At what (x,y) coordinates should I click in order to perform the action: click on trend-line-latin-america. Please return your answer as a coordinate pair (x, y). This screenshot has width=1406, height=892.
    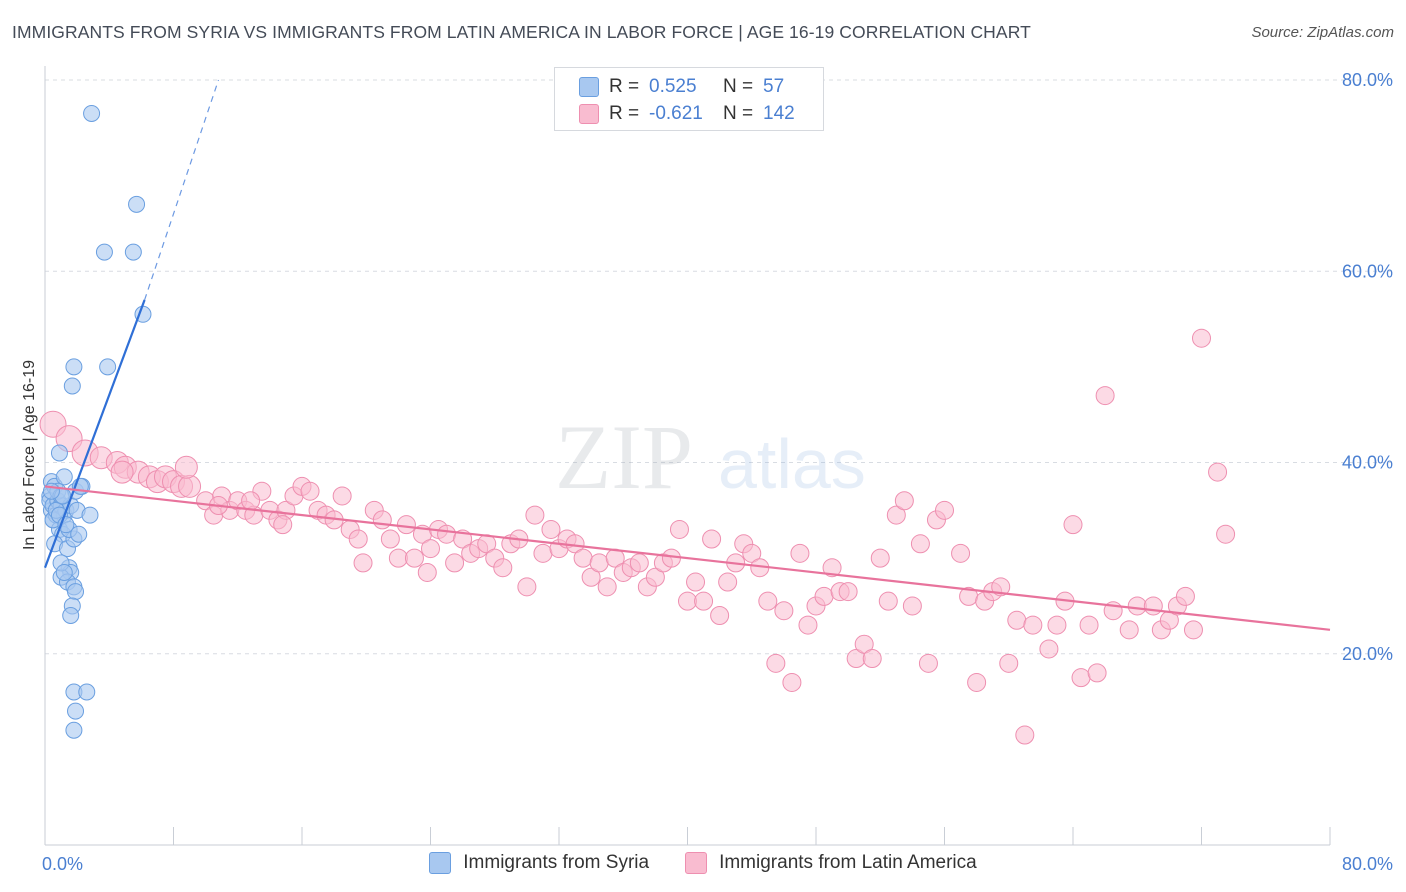
    Looking at the image, I should click on (687, 558).